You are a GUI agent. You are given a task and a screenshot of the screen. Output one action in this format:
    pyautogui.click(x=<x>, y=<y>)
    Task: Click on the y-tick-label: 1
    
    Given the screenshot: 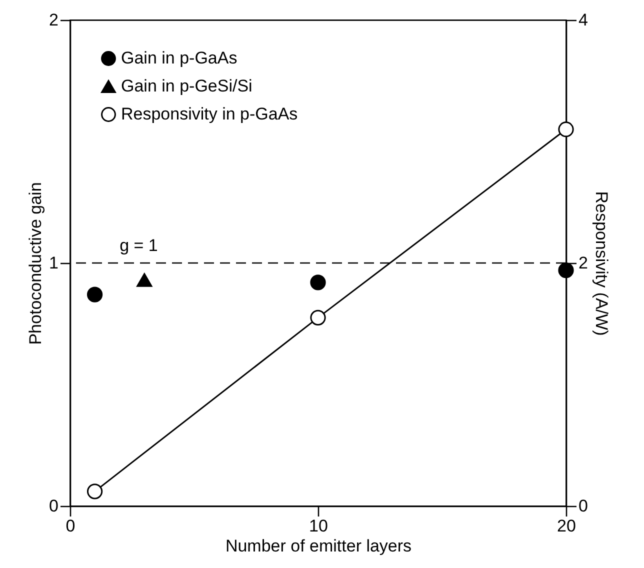 What is the action you would take?
    pyautogui.click(x=53, y=263)
    